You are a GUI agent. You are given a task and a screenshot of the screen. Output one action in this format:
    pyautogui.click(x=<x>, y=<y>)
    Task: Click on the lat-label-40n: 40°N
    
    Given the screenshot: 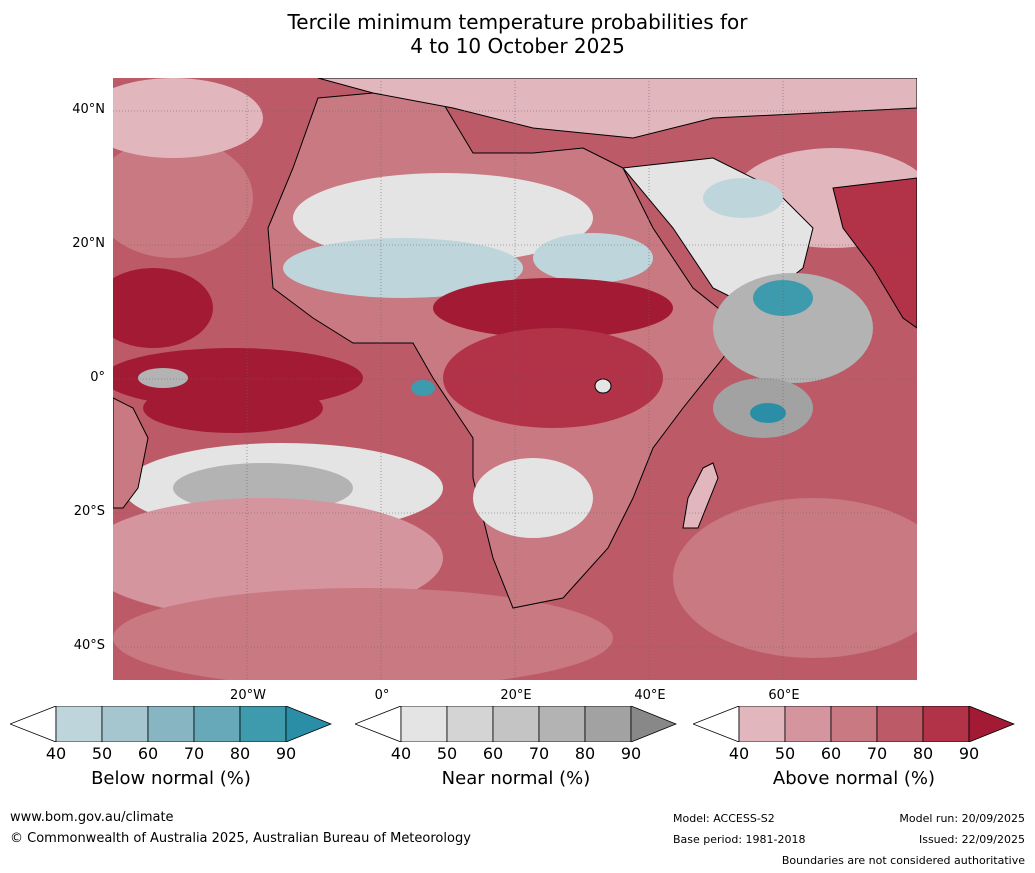 What is the action you would take?
    pyautogui.click(x=88, y=109)
    